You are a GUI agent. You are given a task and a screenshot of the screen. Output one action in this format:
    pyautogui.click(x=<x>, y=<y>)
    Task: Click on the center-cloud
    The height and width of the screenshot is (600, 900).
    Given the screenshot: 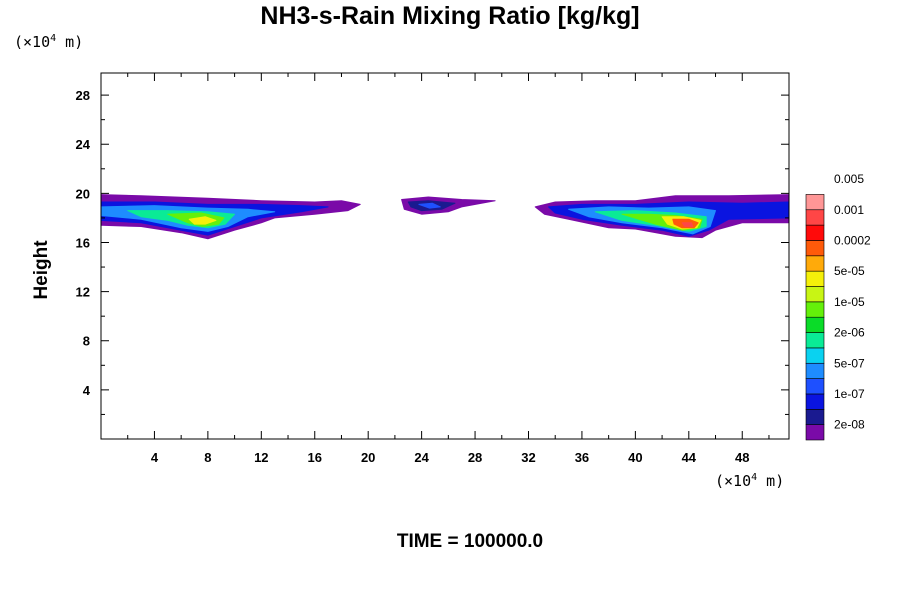 What is the action you would take?
    pyautogui.click(x=448, y=205)
    